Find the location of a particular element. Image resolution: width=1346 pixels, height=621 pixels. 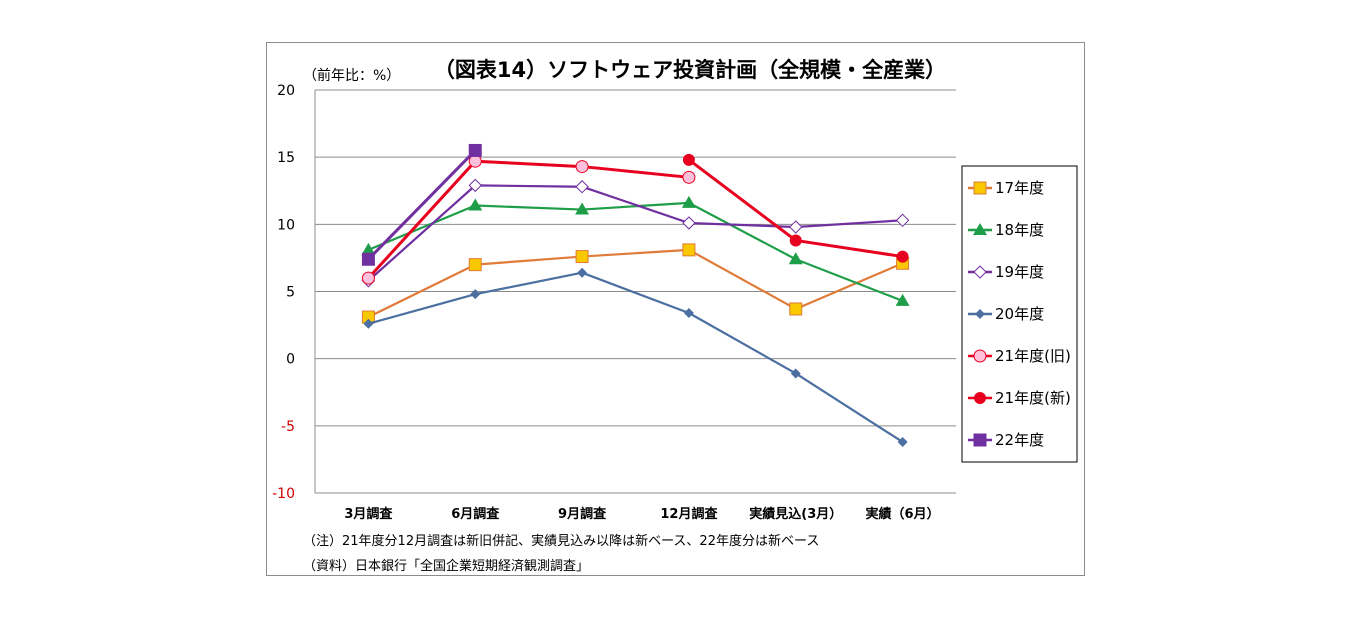

y-tick-label: 20 is located at coordinates (286, 91).